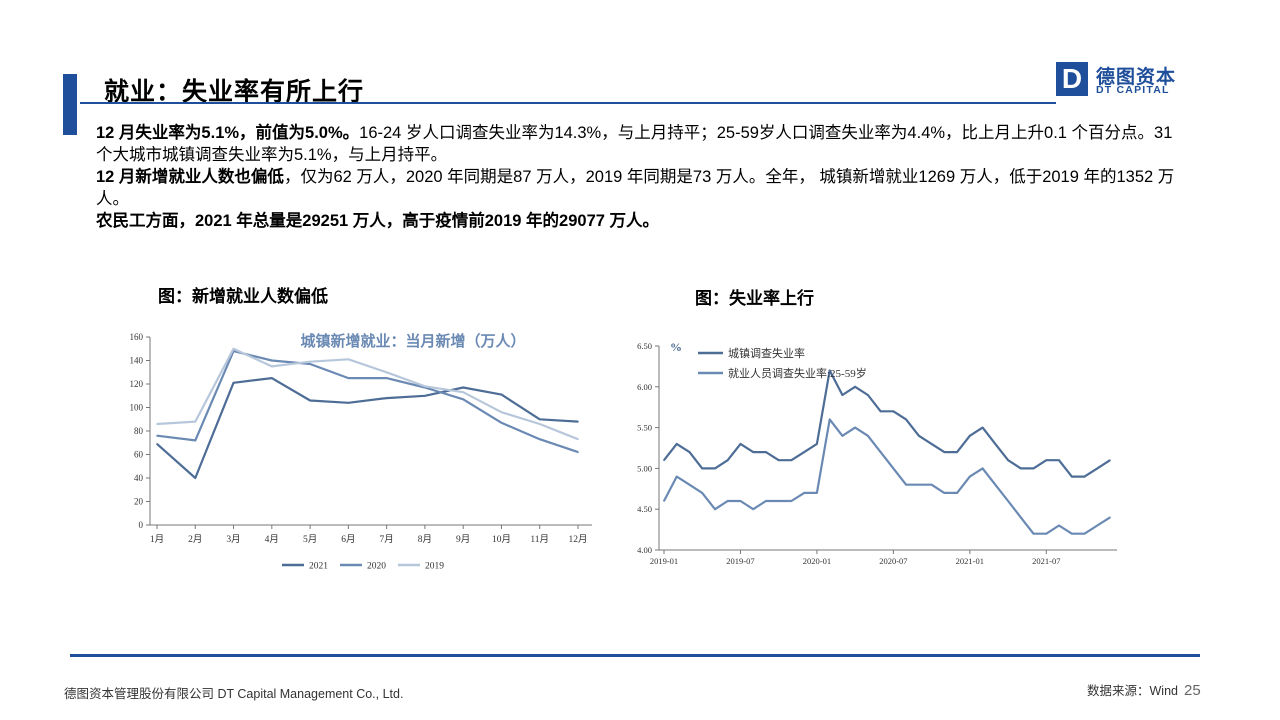 The width and height of the screenshot is (1280, 720). I want to click on legend-label: 就业人员调查失业率:25-59岁, so click(797, 373).